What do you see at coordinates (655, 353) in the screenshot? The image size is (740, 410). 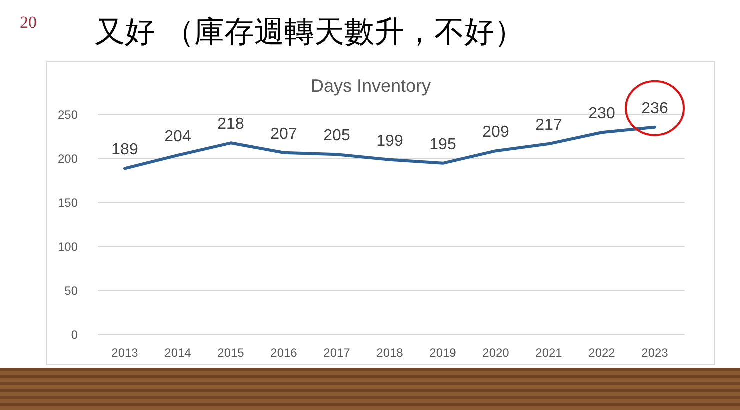 I see `x-tick-label: 2023` at bounding box center [655, 353].